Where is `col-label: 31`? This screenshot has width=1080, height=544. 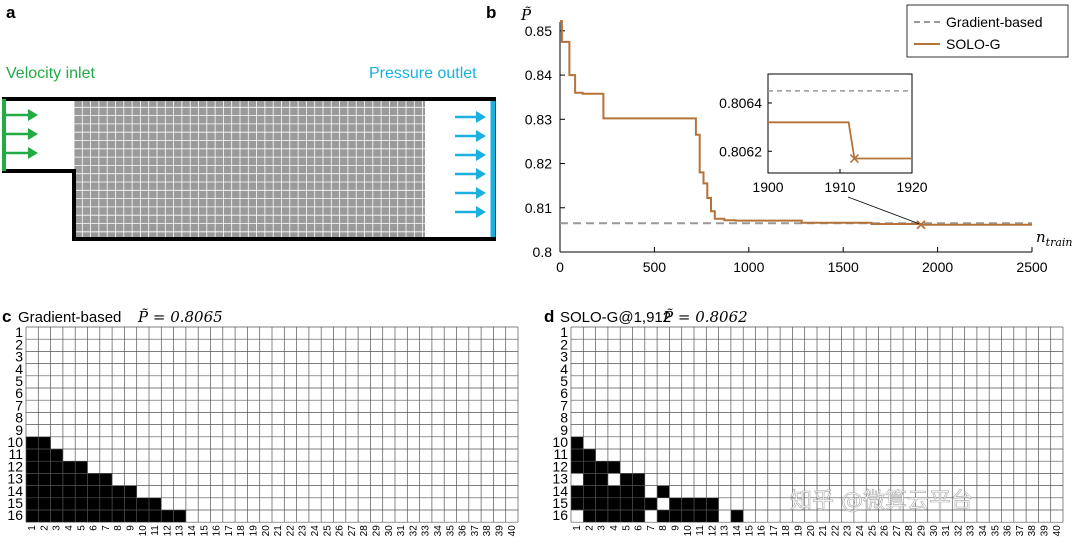 col-label: 31 is located at coordinates (401, 531).